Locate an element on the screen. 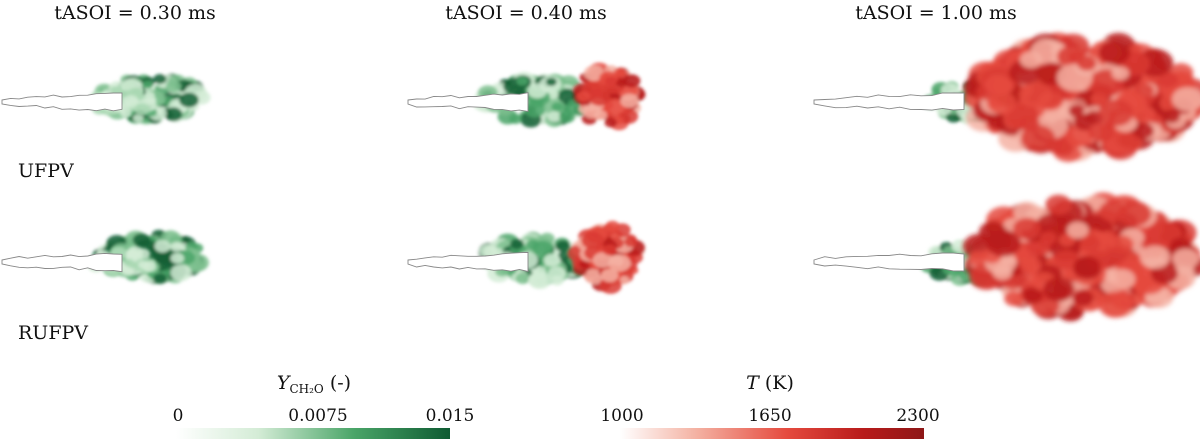  colorbar-temperature-tick-max: 2300 is located at coordinates (918, 416).